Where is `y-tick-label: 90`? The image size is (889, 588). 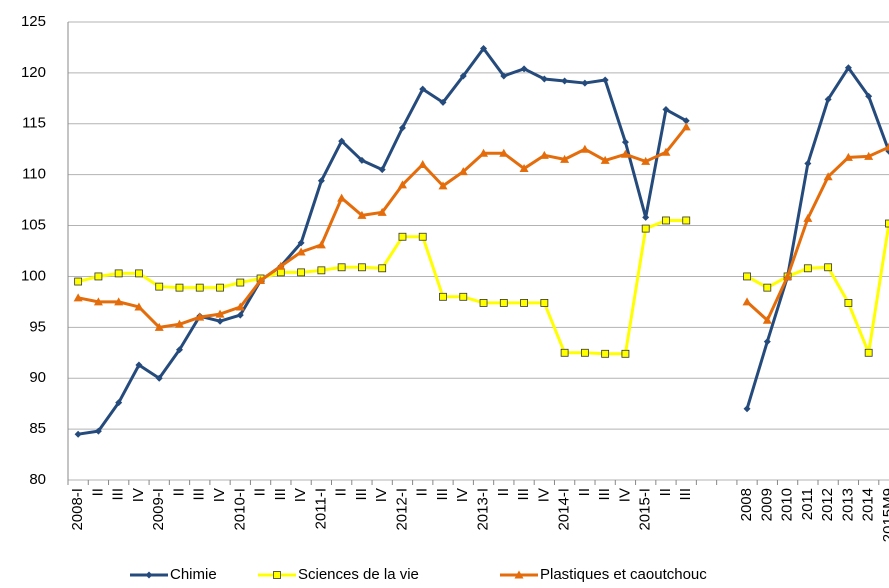 y-tick-label: 90 is located at coordinates (37, 377).